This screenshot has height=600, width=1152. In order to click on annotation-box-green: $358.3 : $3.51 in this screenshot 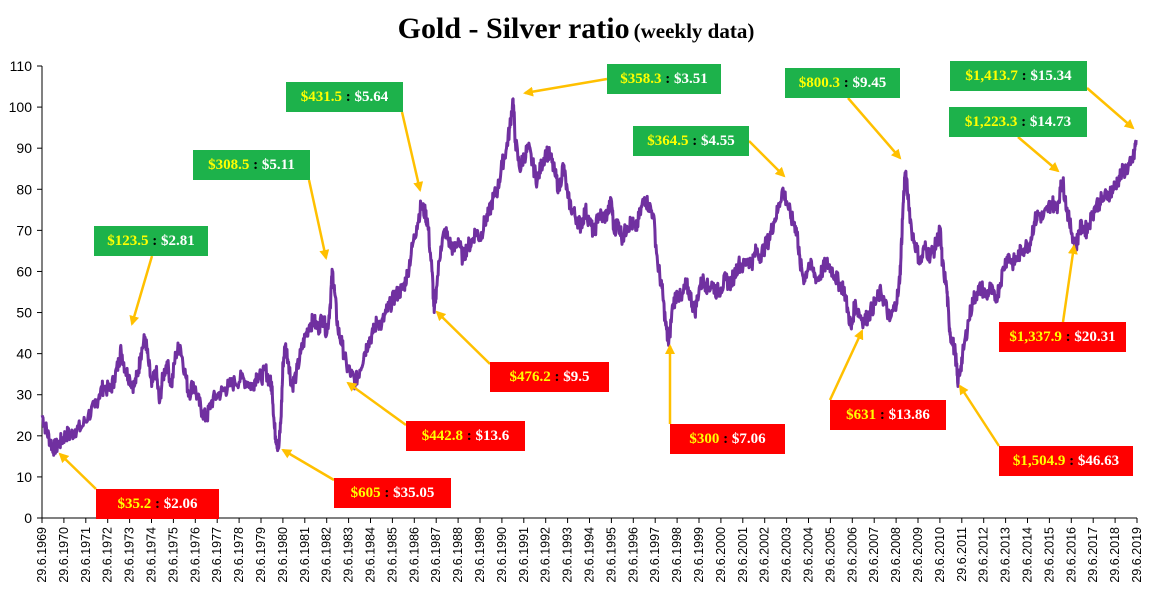, I will do `click(664, 79)`.